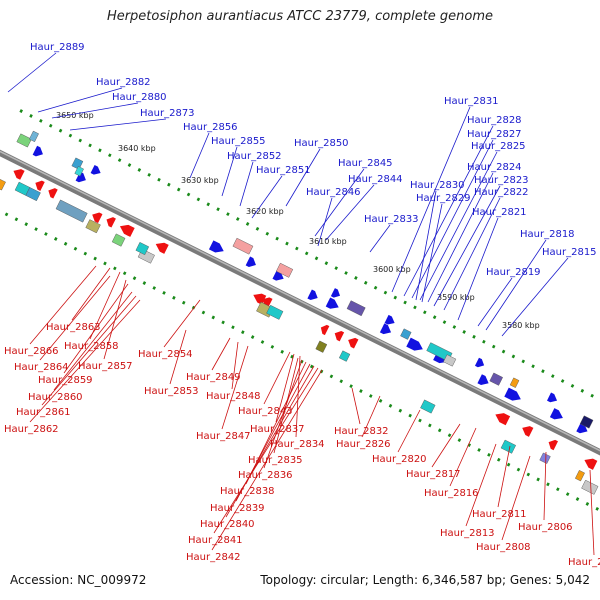 The image size is (600, 600). I want to click on reverse-gene-label: Haur_2860, so click(55, 397).